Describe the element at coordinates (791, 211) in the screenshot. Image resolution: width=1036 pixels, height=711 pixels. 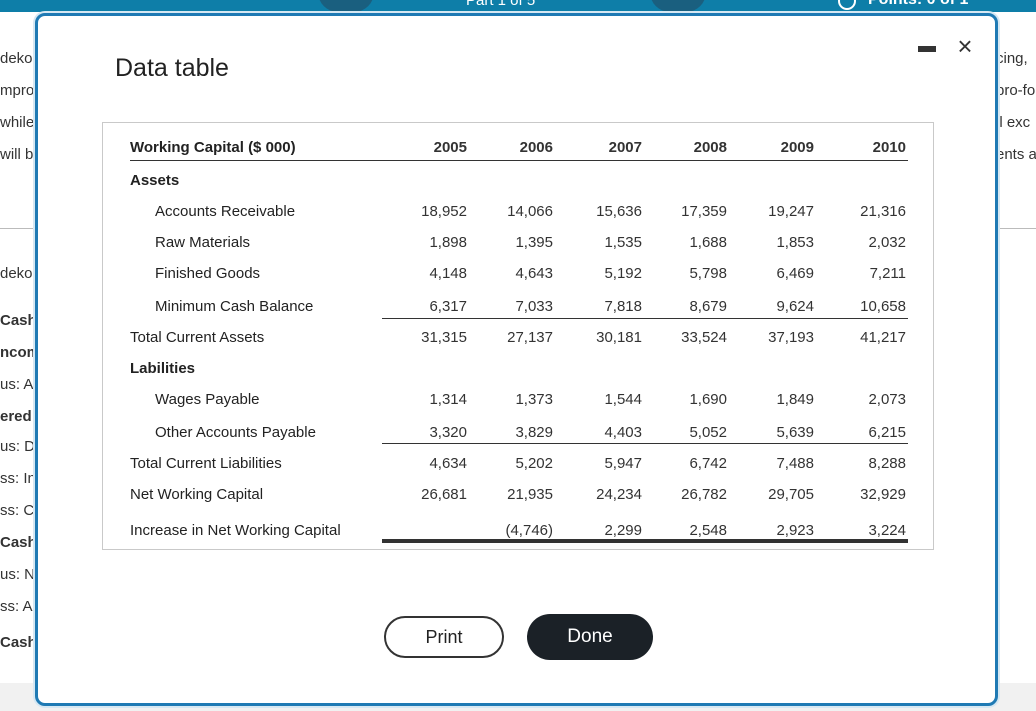
I see `table-cell-value: 19,247` at that location.